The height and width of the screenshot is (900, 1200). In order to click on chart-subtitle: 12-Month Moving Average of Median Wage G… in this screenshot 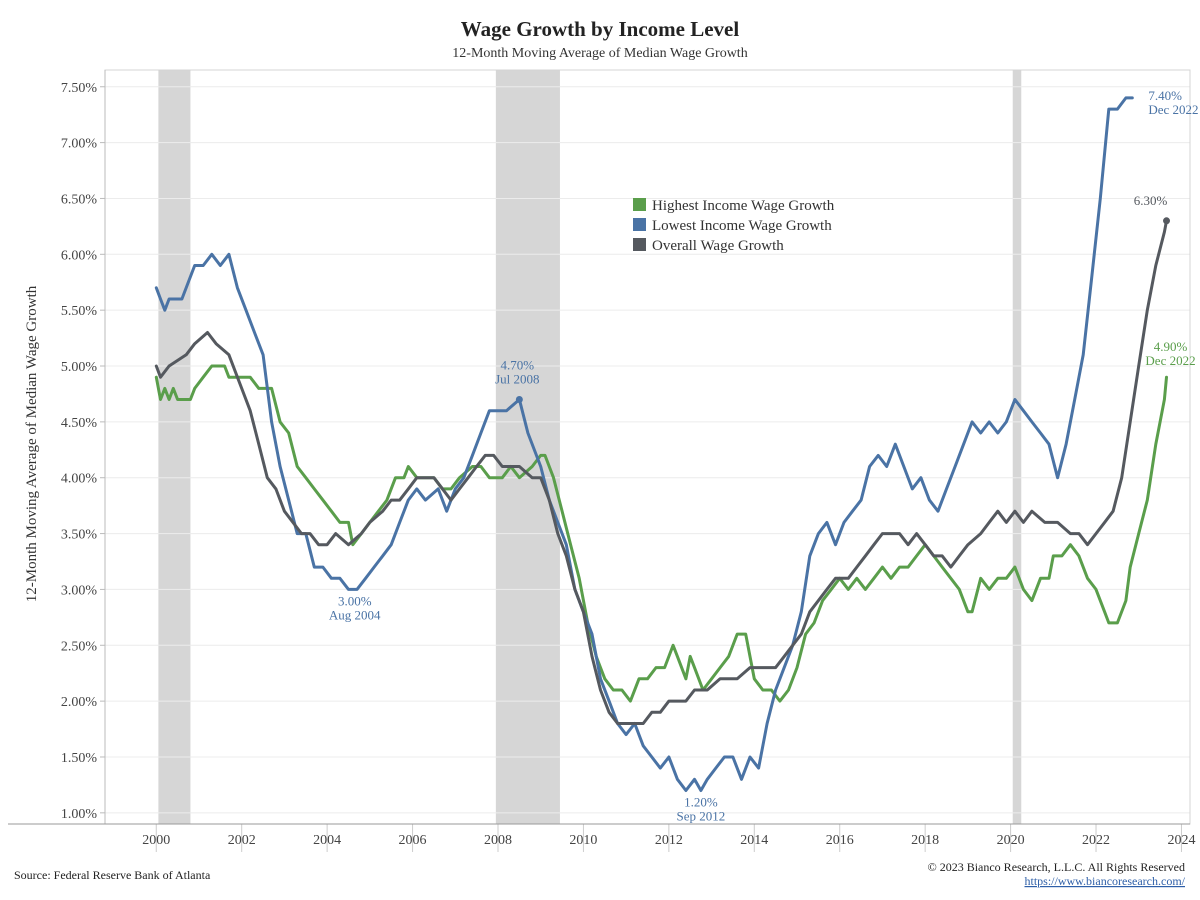, I will do `click(599, 53)`.